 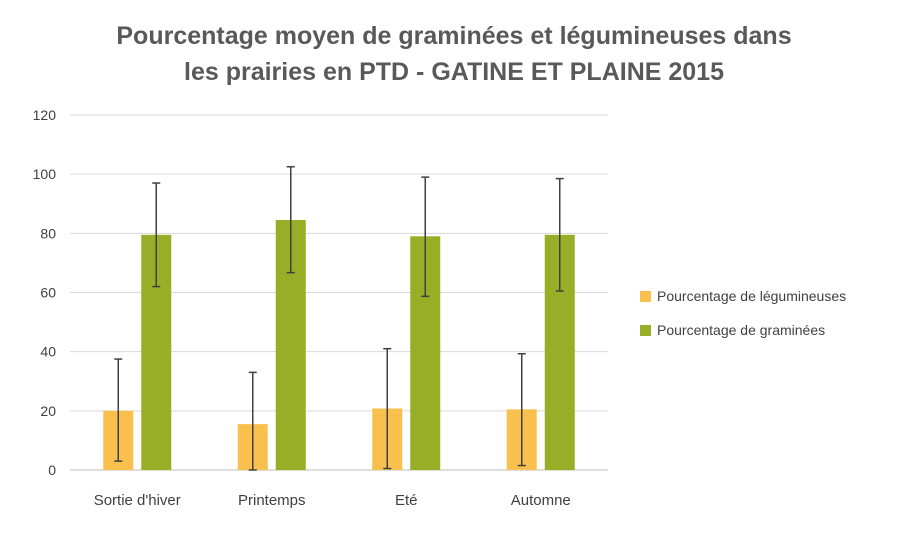 What do you see at coordinates (645, 330) in the screenshot?
I see `legend-swatch-graminees` at bounding box center [645, 330].